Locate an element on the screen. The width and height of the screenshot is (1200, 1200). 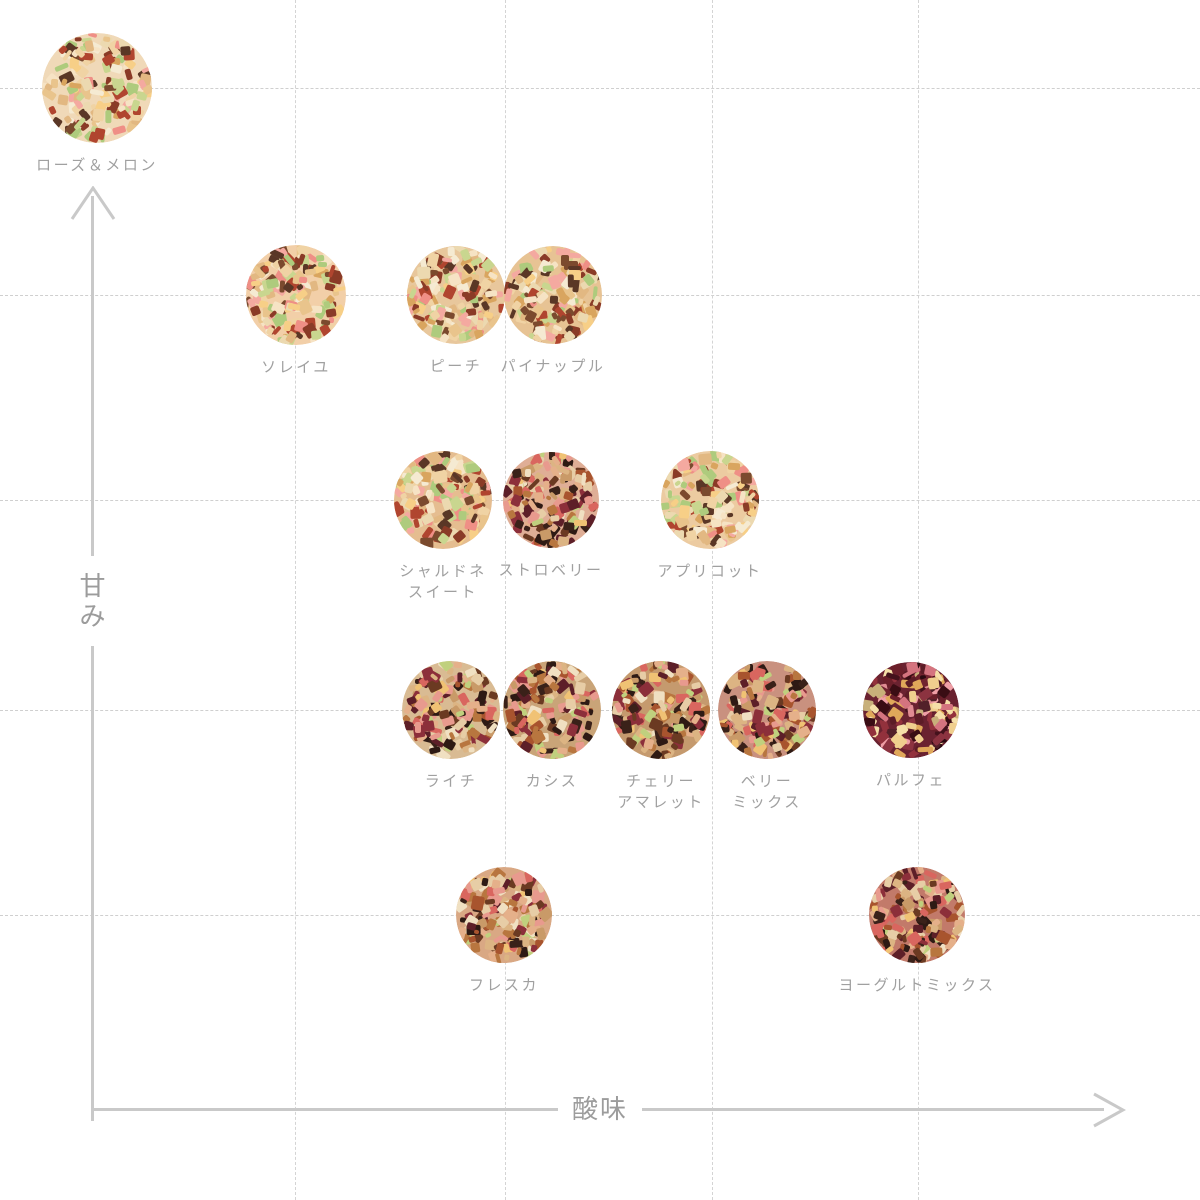
y-axis-line-lower is located at coordinates (92, 883).